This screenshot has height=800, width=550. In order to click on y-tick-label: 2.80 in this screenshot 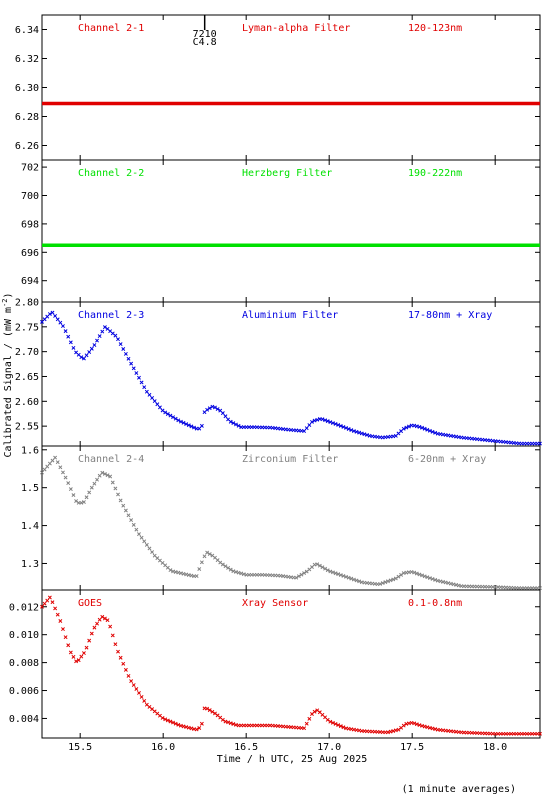, I will do `click(27, 303)`.